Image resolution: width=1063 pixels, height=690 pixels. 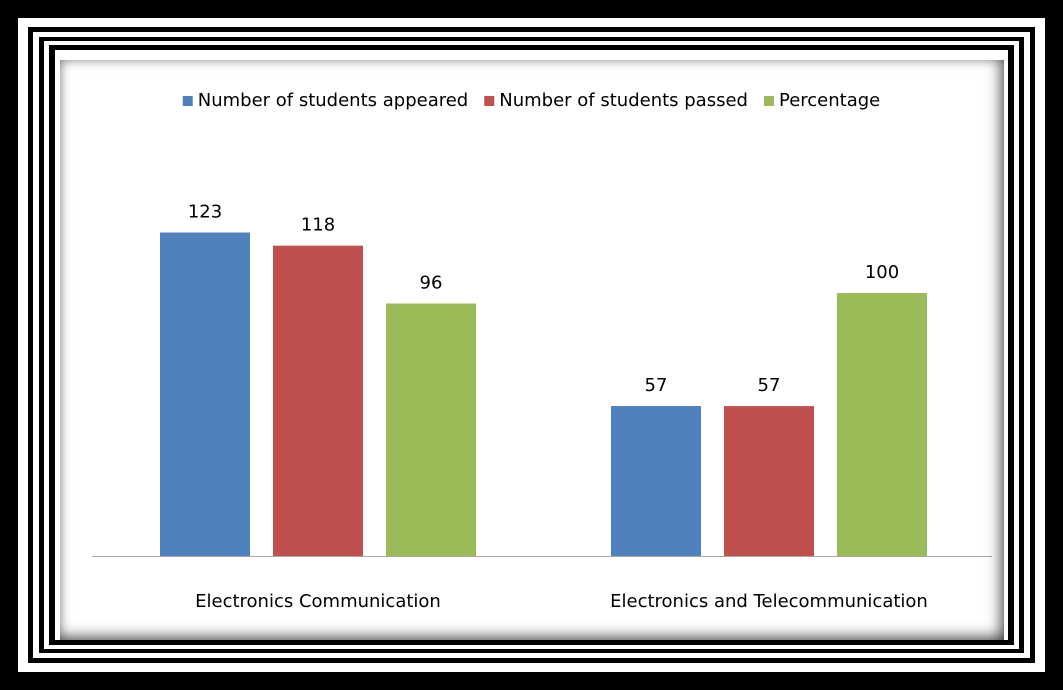 What do you see at coordinates (829, 100) in the screenshot?
I see `legend-label-3: Percentage` at bounding box center [829, 100].